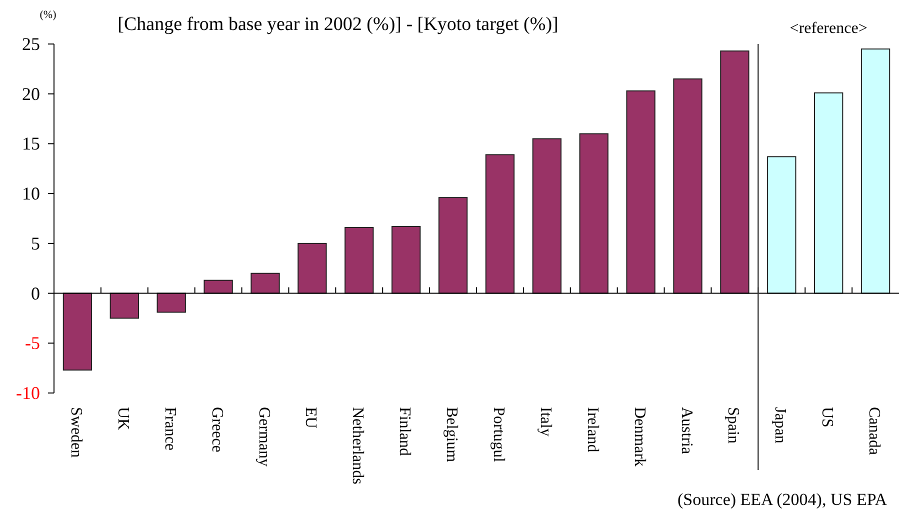  What do you see at coordinates (35, 243) in the screenshot?
I see `y-tick-label: 5` at bounding box center [35, 243].